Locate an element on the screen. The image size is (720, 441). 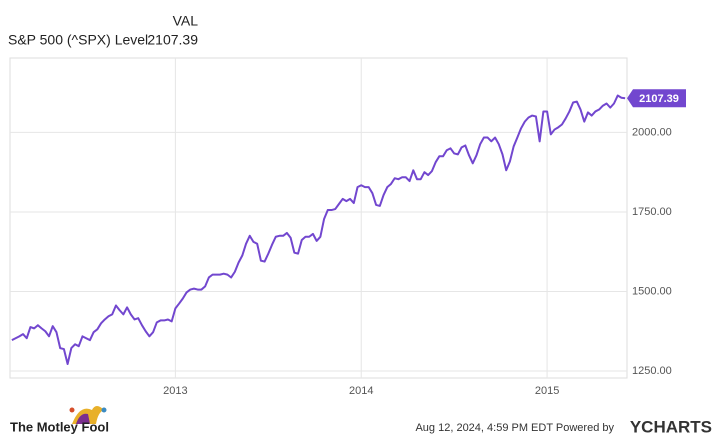
y-tick-label: 1500.00 is located at coordinates (652, 291).